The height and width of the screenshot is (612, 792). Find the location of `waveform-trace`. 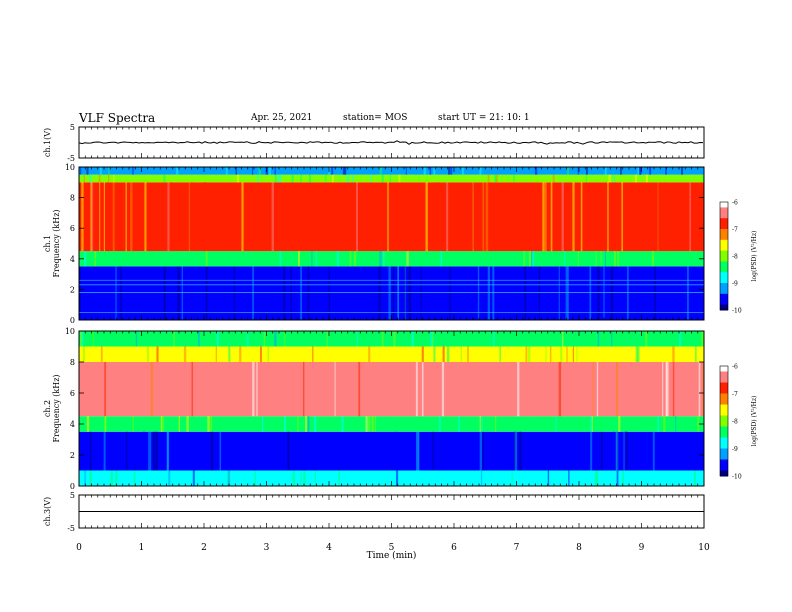

waveform-trace is located at coordinates (391, 142).